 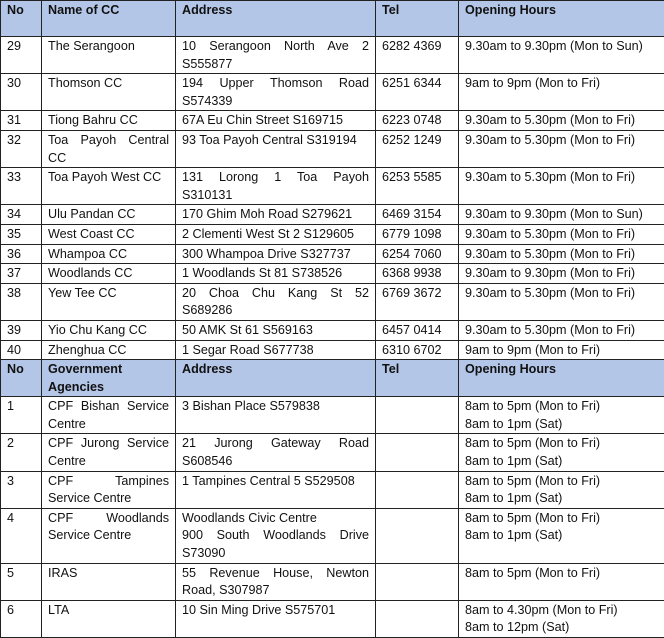 I want to click on cell-no: 5, so click(x=21, y=581).